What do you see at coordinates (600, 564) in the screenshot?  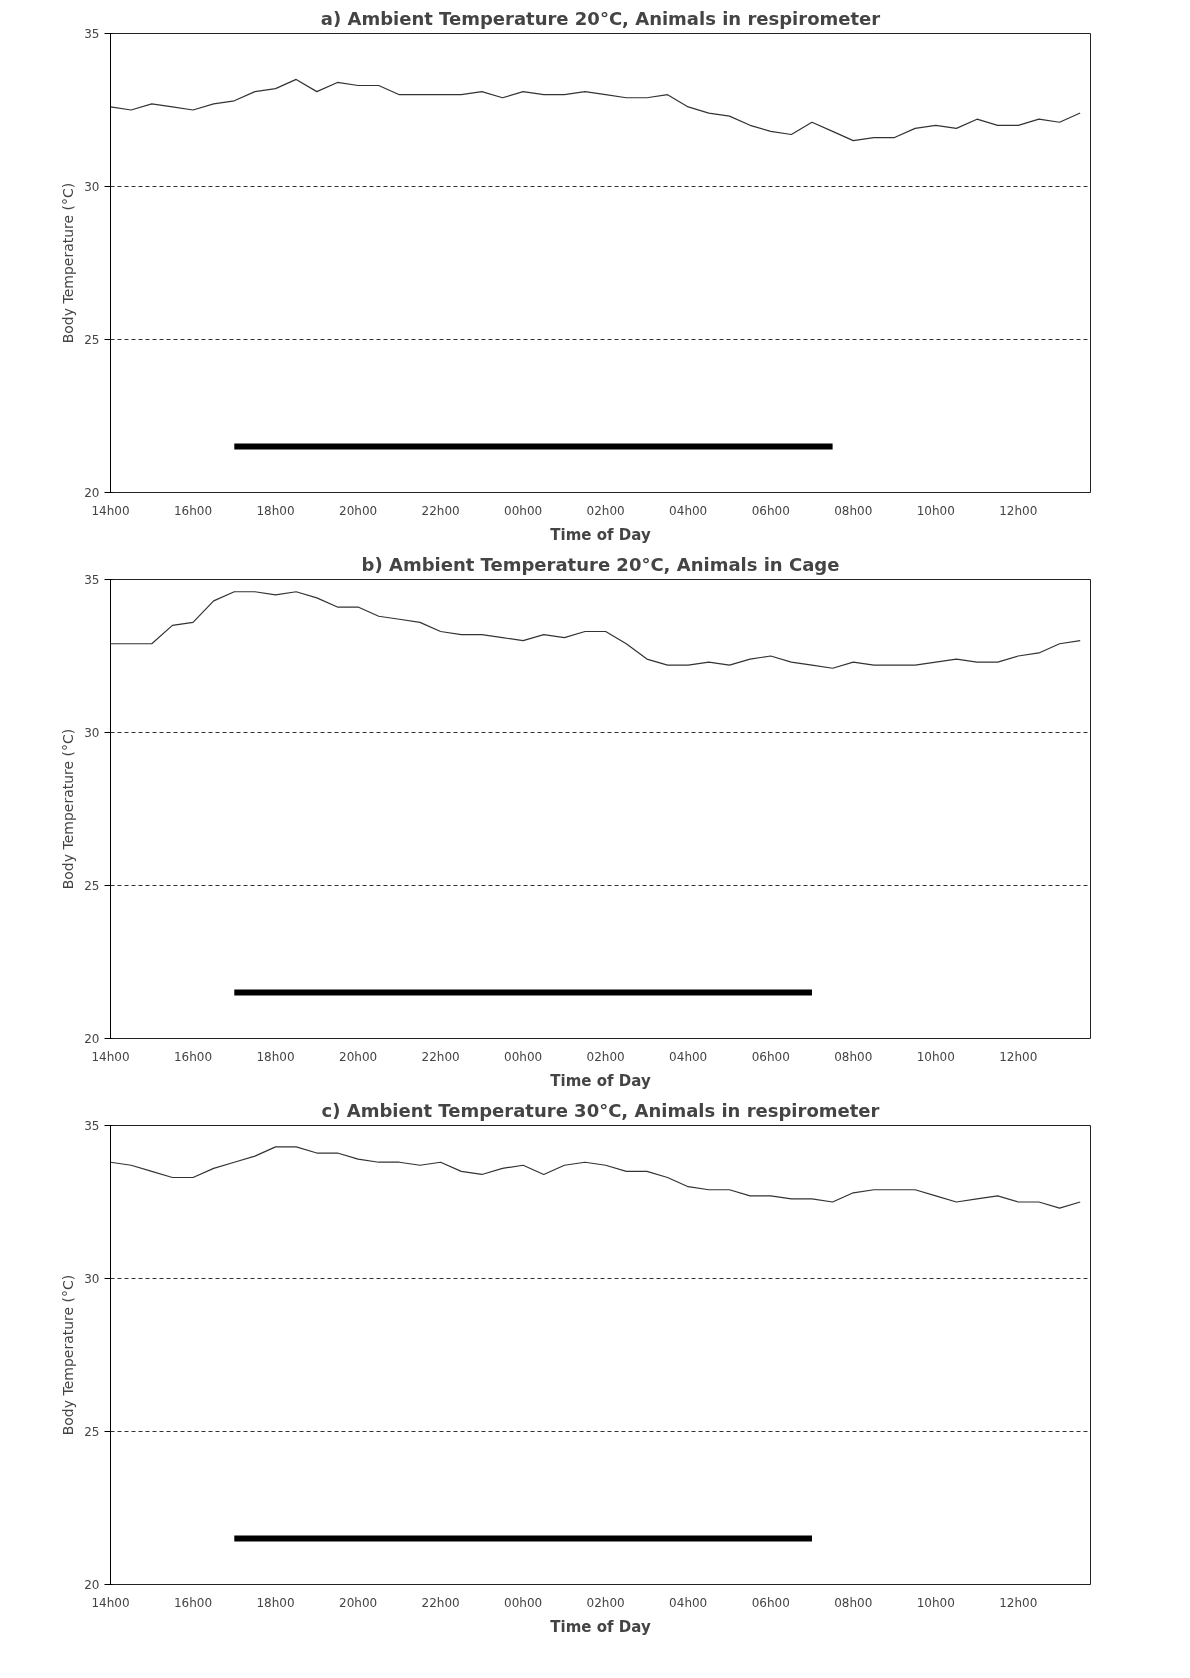 I see `chart-title: b) Ambient Temperature 20°C, Animals in Cage` at bounding box center [600, 564].